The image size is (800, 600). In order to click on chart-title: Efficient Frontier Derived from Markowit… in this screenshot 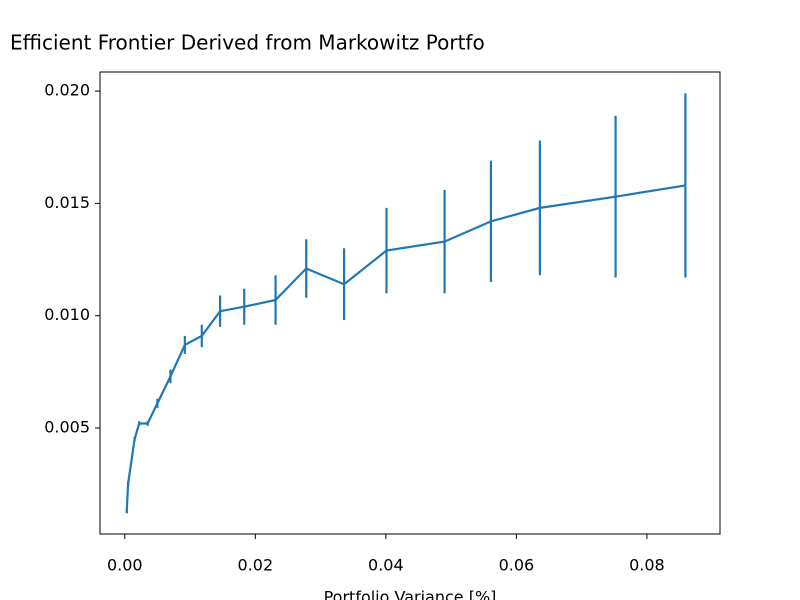, I will do `click(247, 43)`.